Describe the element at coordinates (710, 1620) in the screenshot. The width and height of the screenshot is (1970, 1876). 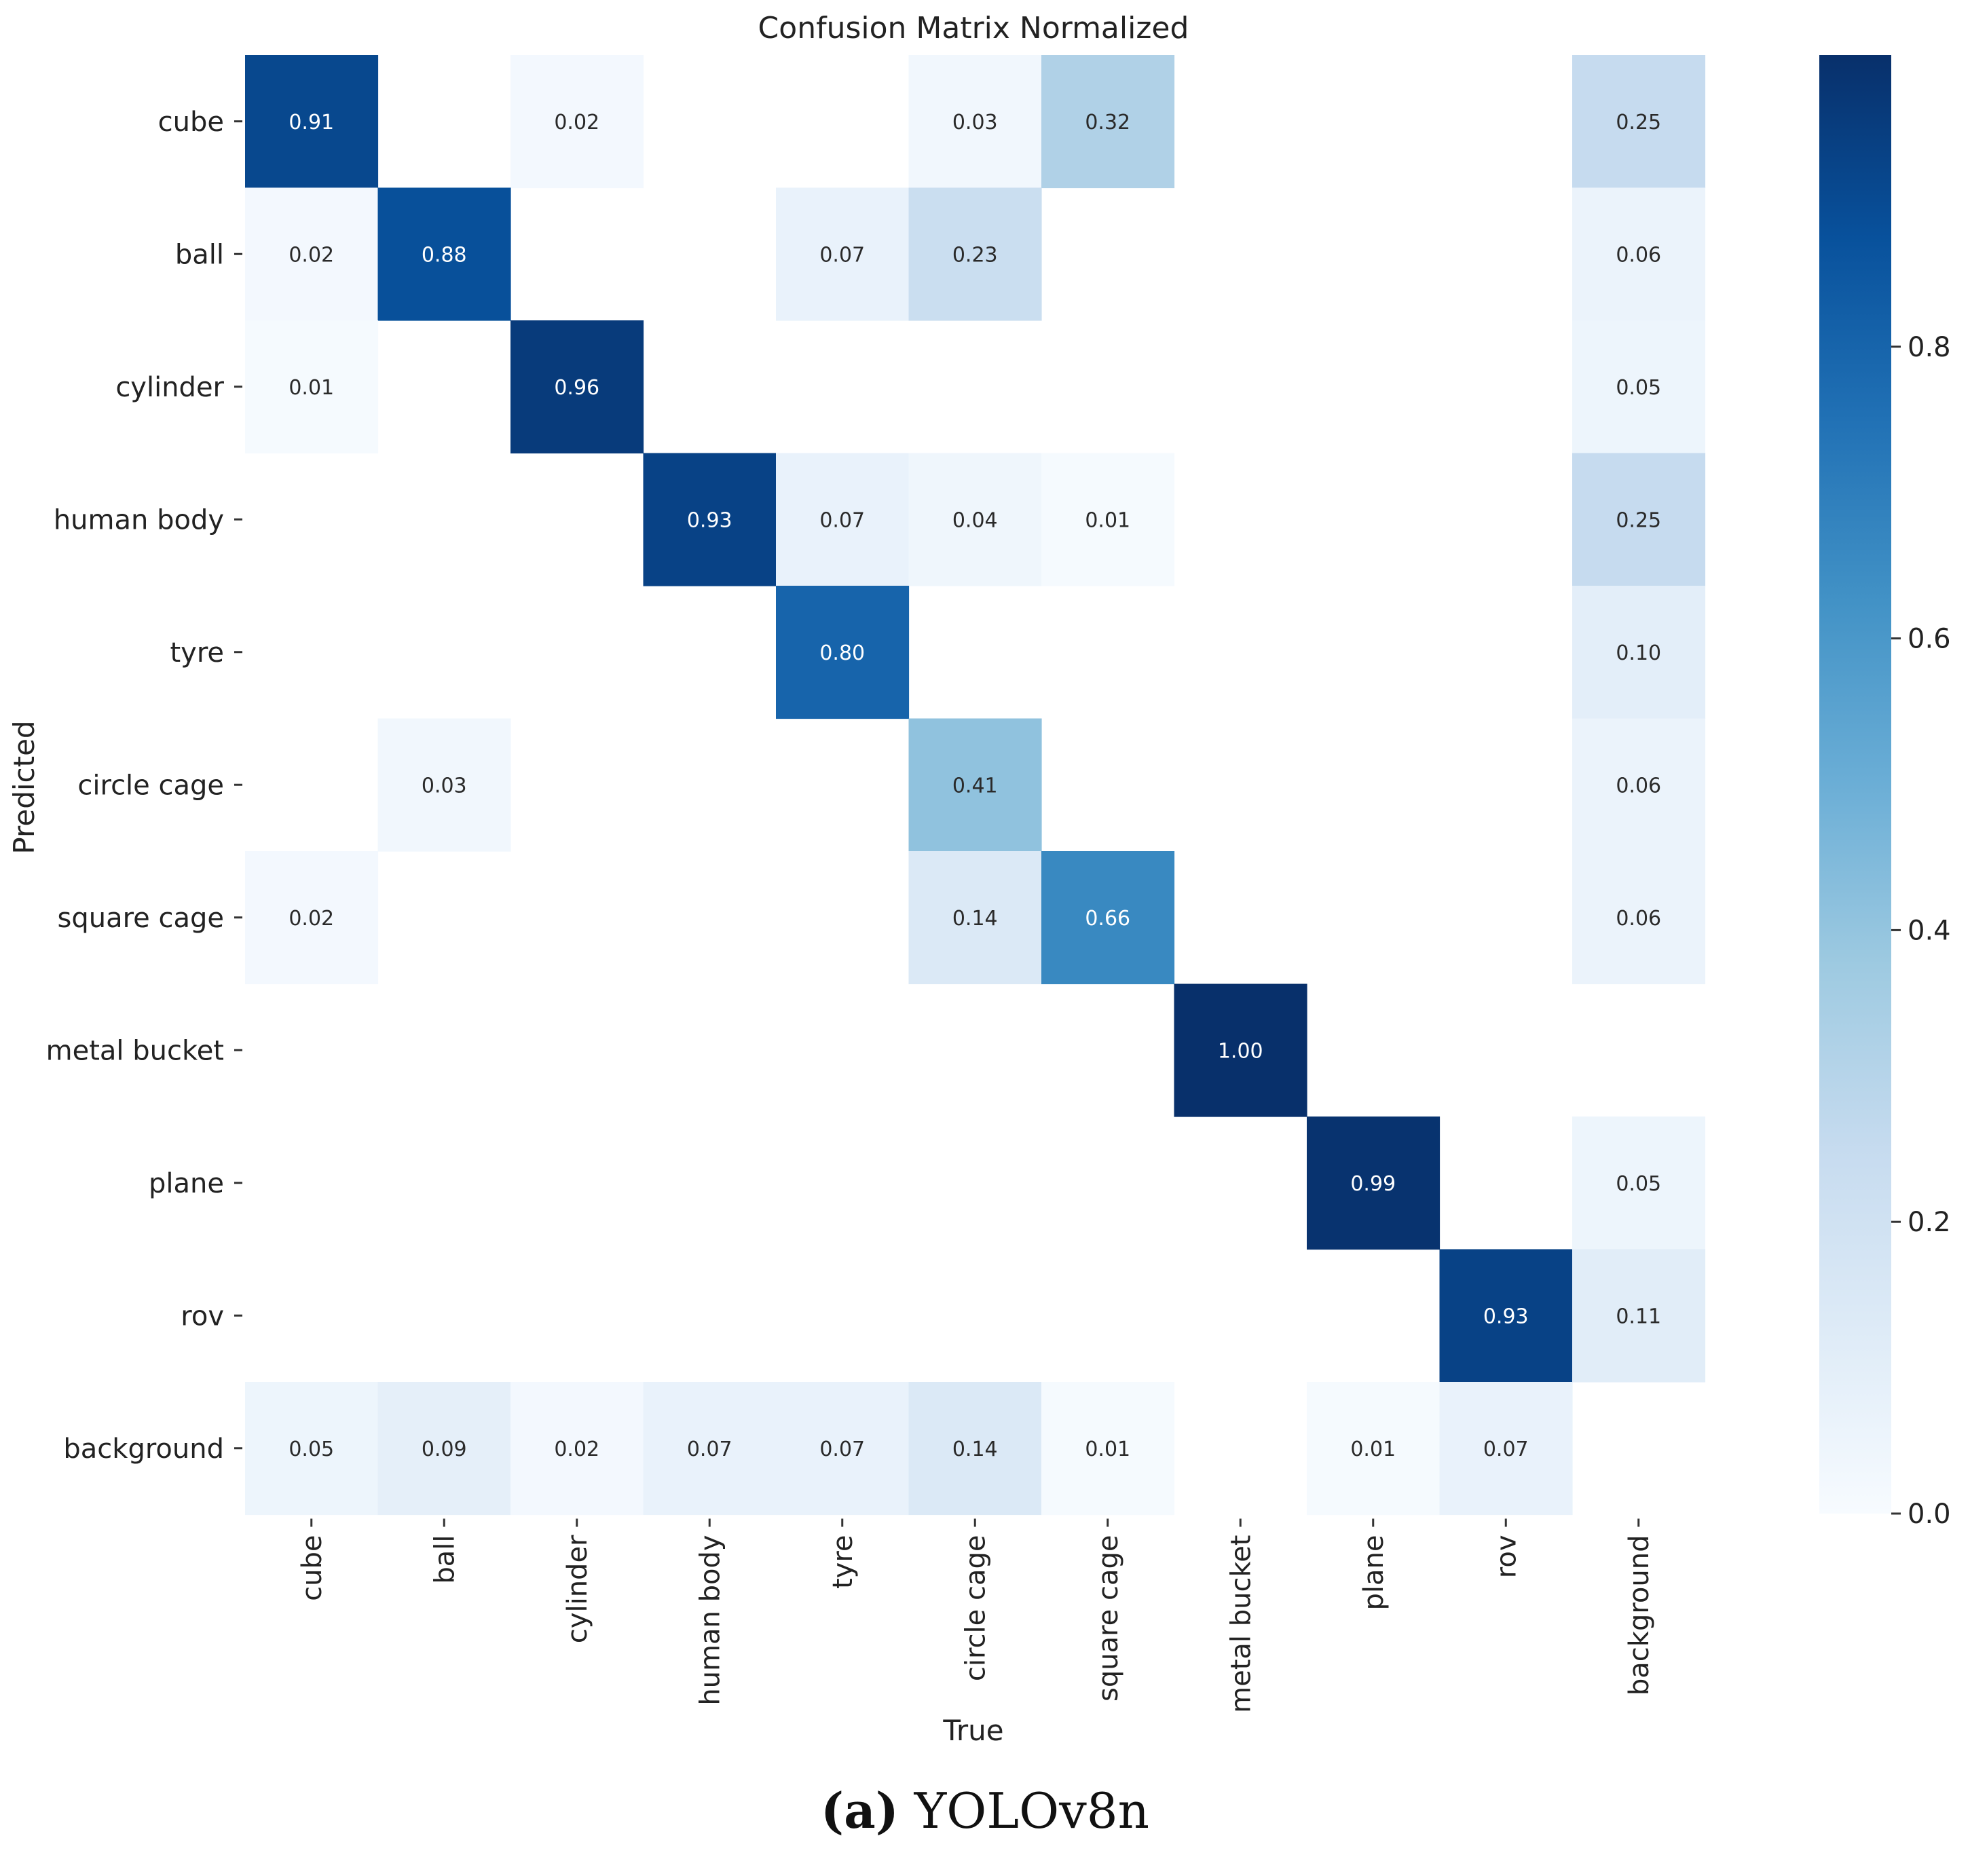
I see `x-tick-label: human body` at that location.